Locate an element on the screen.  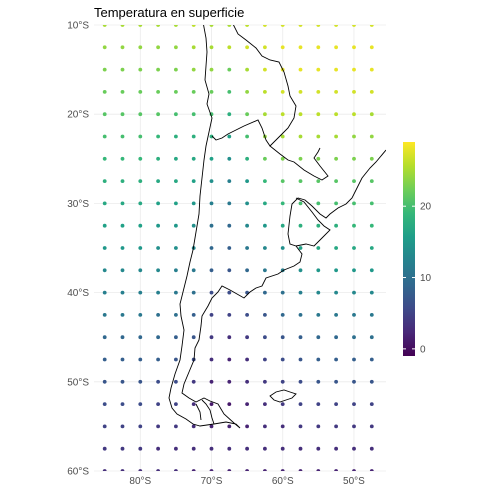
inland-boundary-north is located at coordinates (254, 86).